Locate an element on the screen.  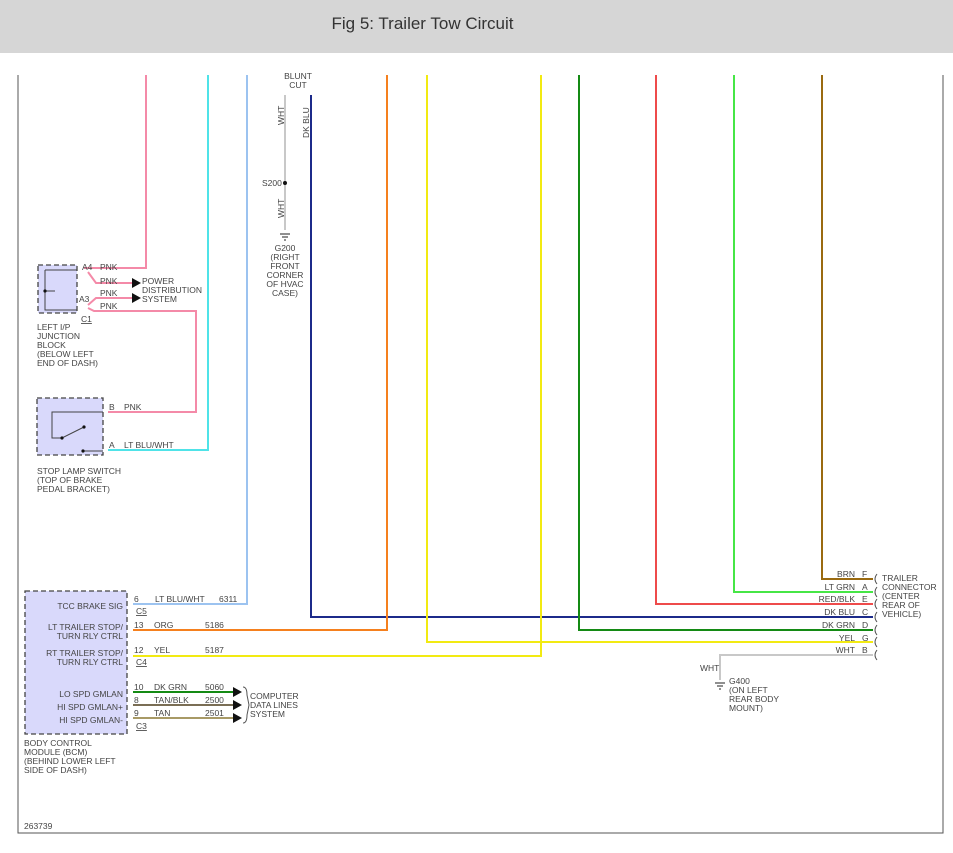
figure-title: Fig 5: Trailer Tow Circuit is located at coordinates (422, 23).